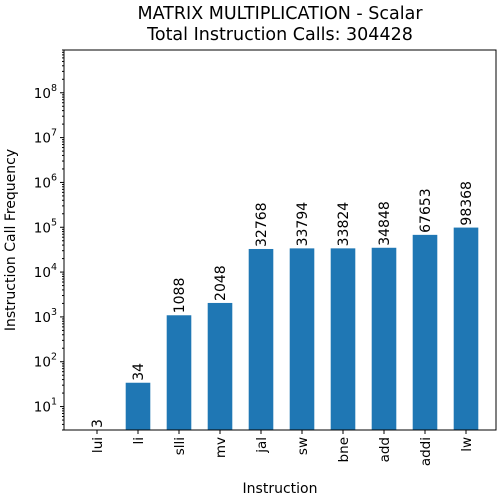 This screenshot has height=500, width=500. I want to click on y-axis-ticks: 10¹ 10² 10³ 10⁴ 10⁵ 10⁶ 10⁷ 10⁸, so click(49, 240).